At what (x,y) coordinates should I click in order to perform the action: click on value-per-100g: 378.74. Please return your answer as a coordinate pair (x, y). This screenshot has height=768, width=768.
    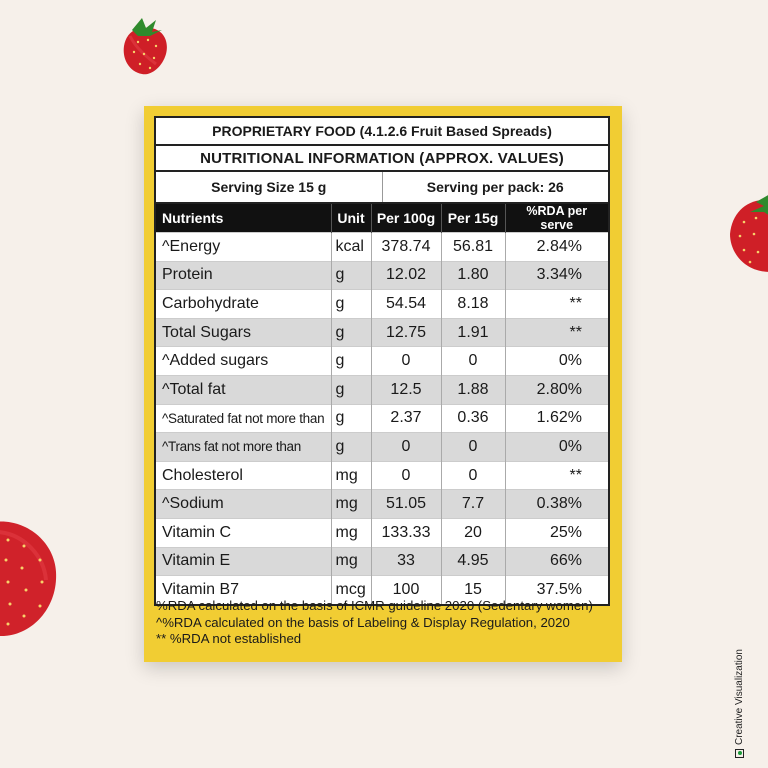
    Looking at the image, I should click on (405, 247).